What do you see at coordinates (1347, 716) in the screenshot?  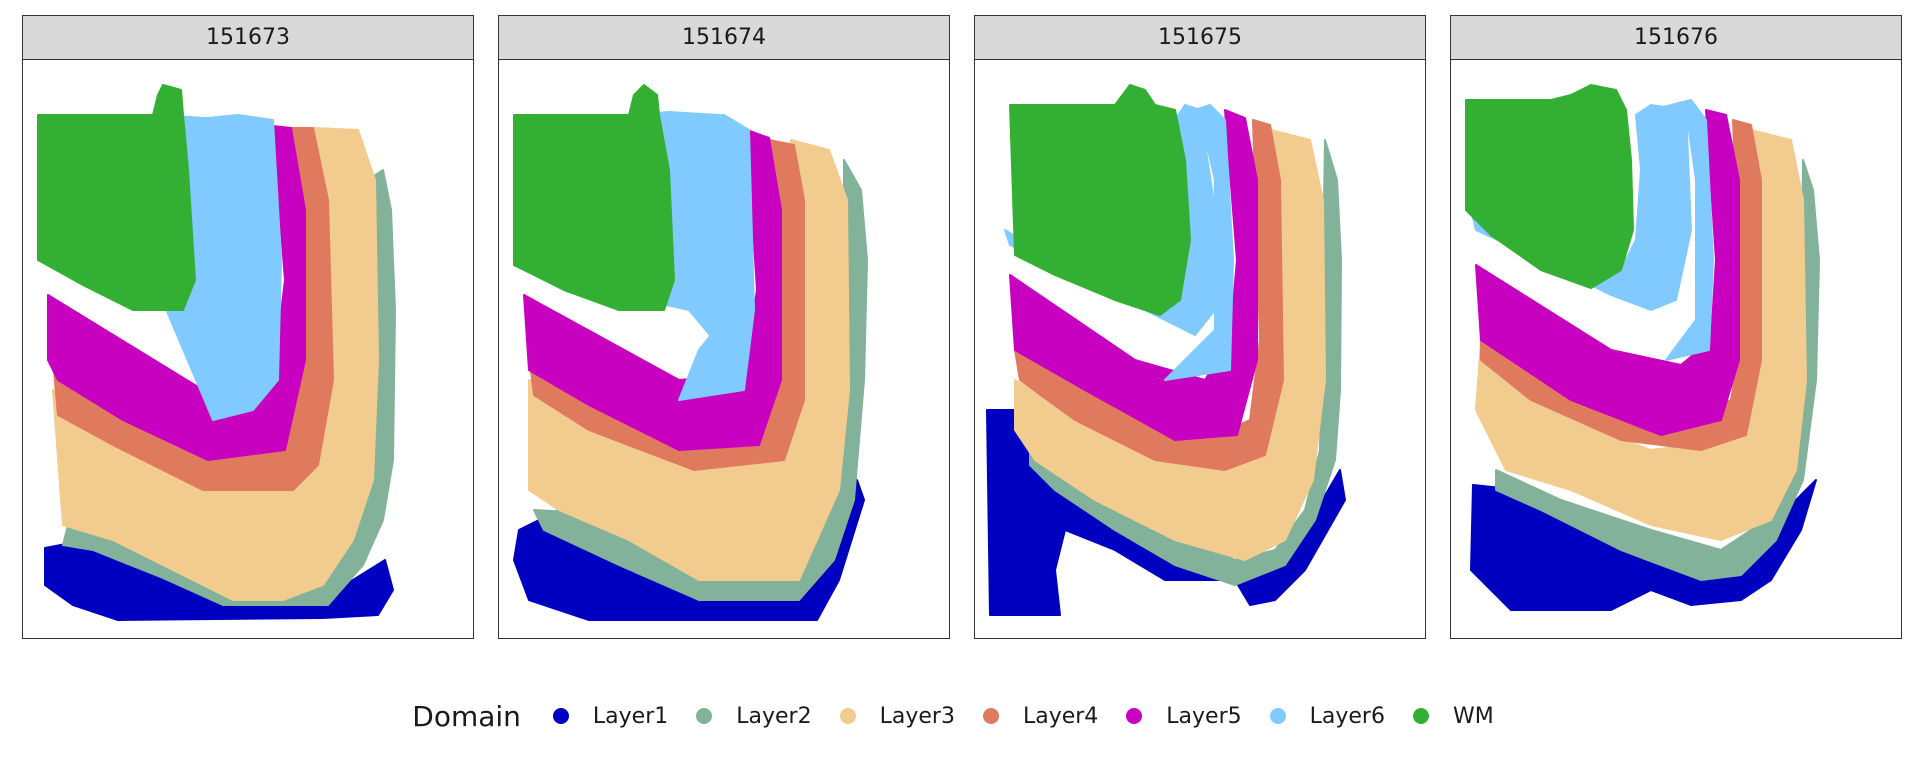 I see `legend-label: Layer6` at bounding box center [1347, 716].